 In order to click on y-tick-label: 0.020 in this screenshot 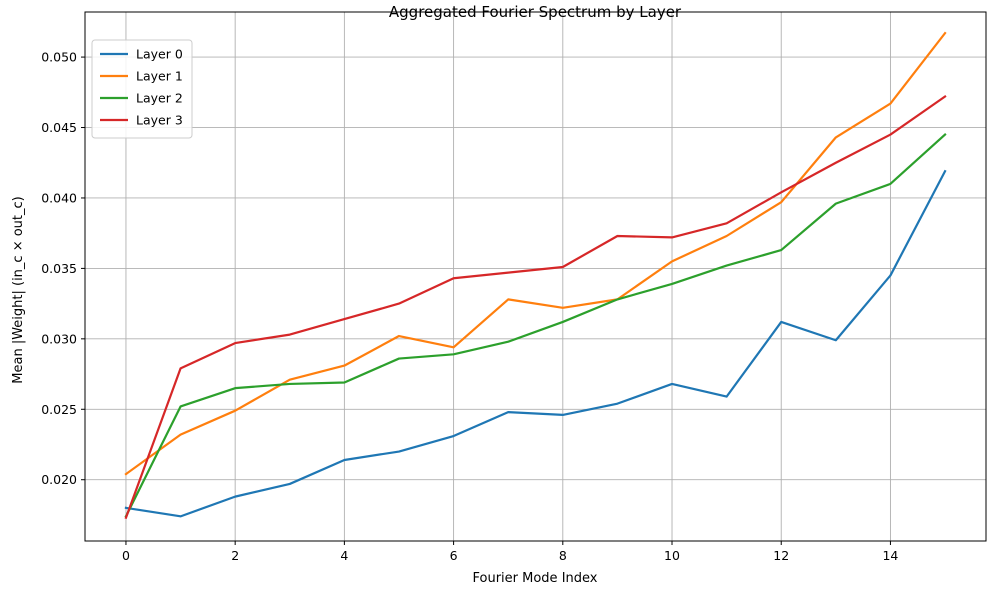, I will do `click(59, 479)`.